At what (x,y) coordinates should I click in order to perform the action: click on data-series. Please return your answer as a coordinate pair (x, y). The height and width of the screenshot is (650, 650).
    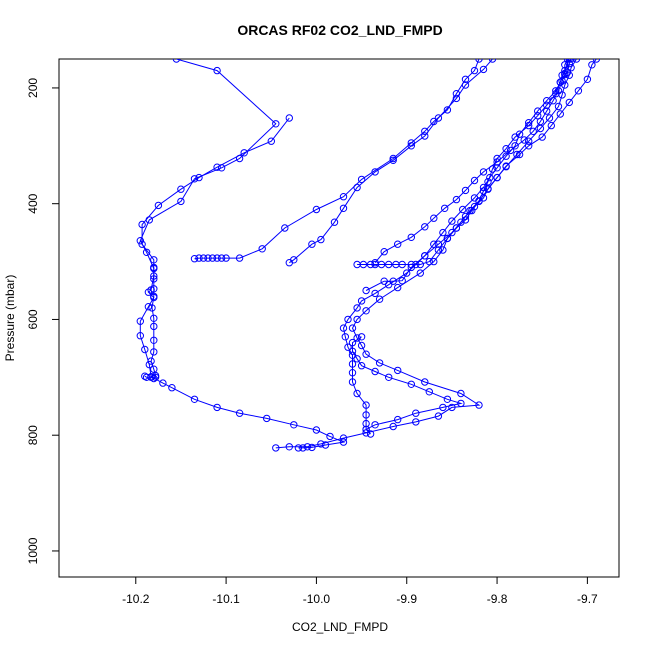
    Looking at the image, I should click on (215, 248).